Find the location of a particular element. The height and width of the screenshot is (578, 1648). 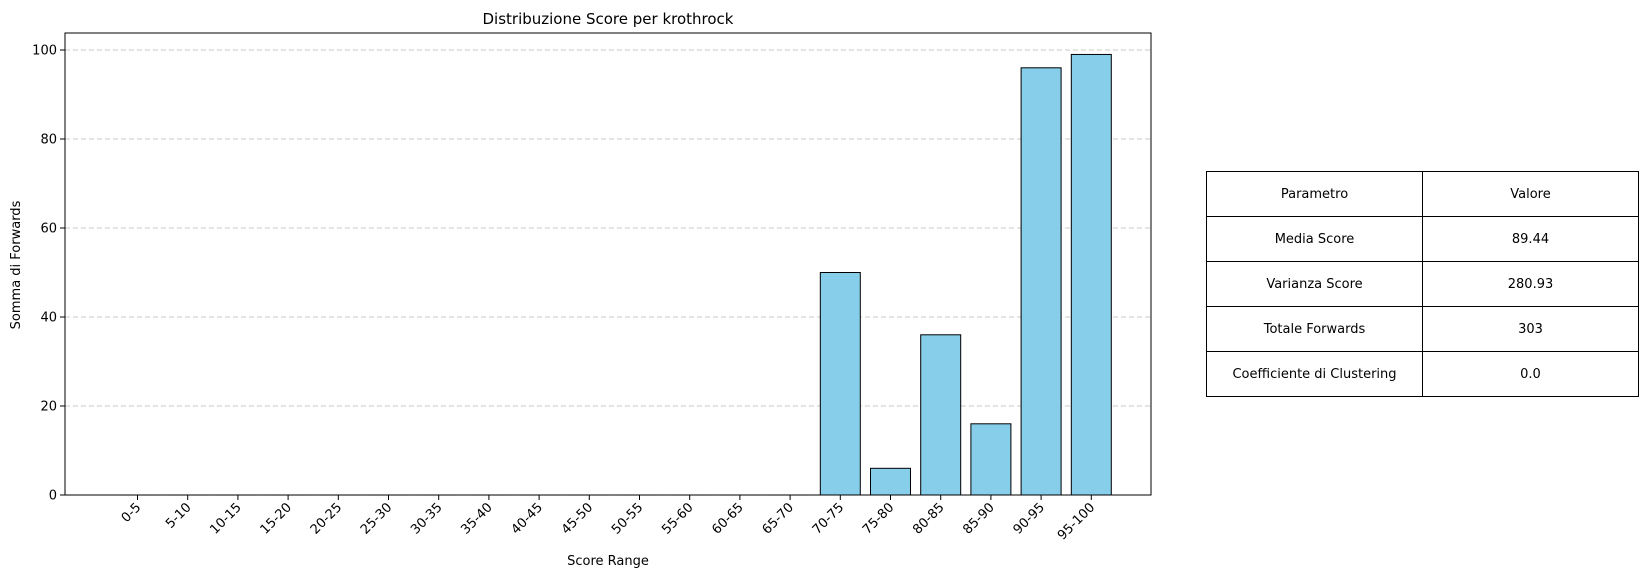

x-tick-label: 15-20 is located at coordinates (276, 518).